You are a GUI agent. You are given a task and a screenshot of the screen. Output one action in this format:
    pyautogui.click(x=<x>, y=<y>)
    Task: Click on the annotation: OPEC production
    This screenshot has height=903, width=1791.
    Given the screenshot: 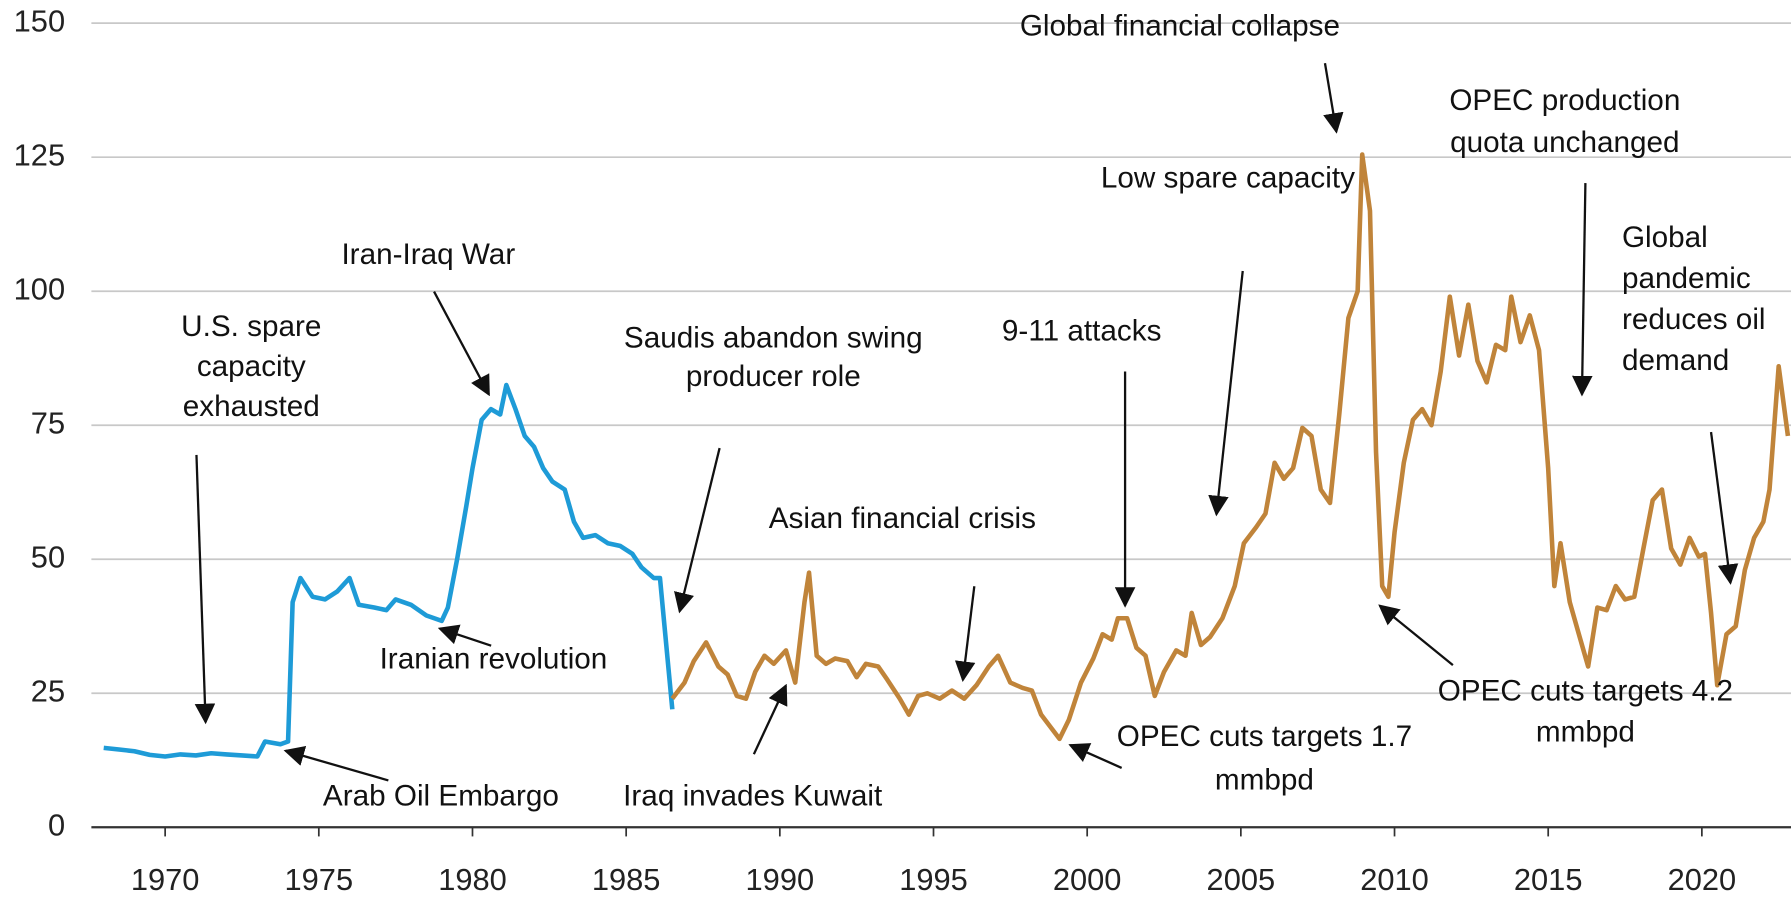 What is the action you would take?
    pyautogui.click(x=1564, y=100)
    